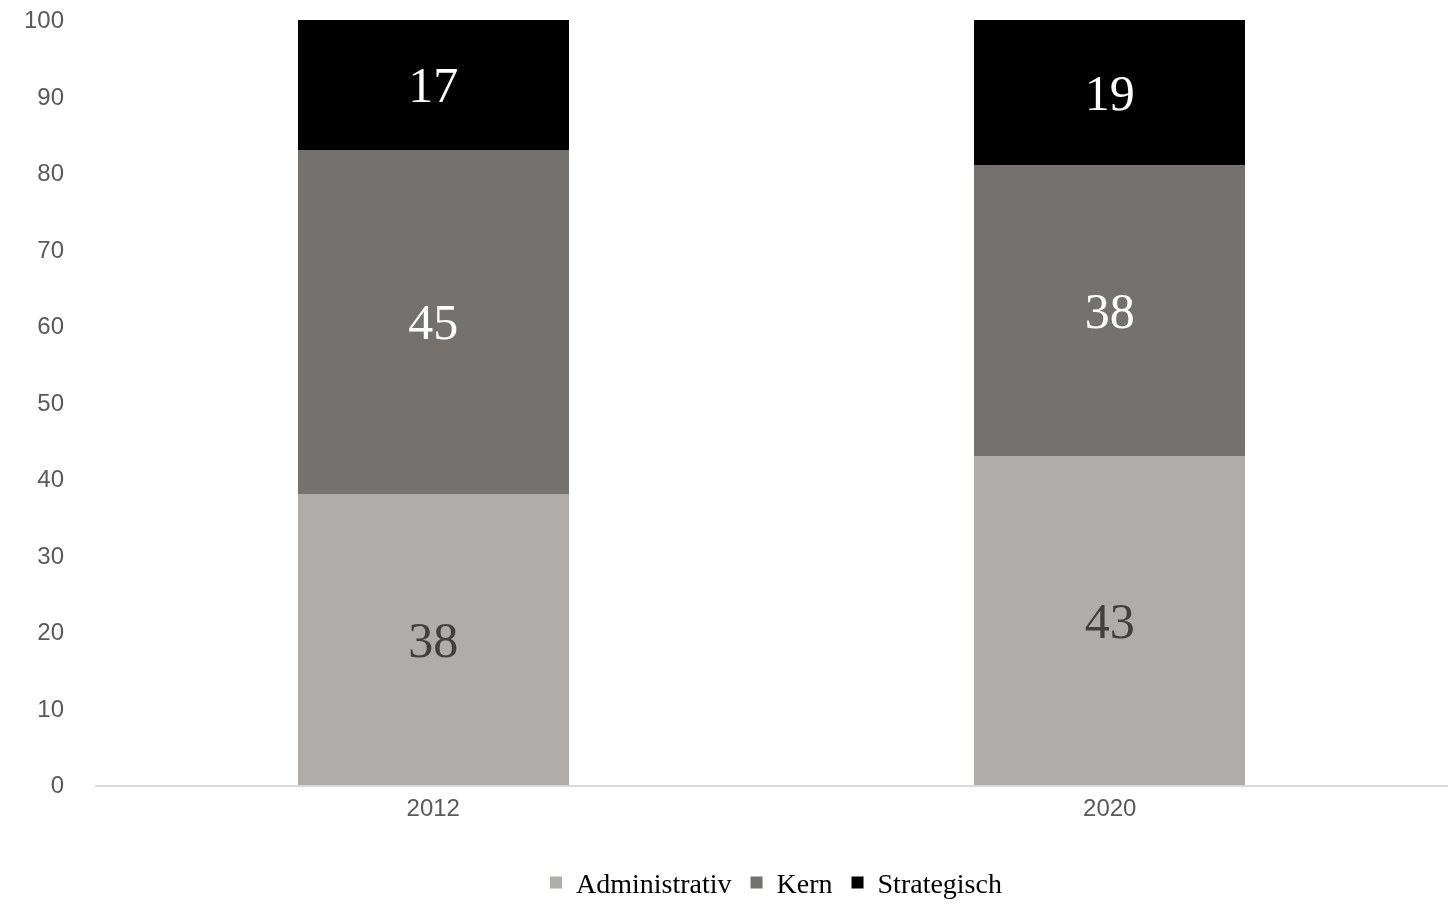  Describe the element at coordinates (939, 884) in the screenshot. I see `legend-label: Strategisch` at that location.